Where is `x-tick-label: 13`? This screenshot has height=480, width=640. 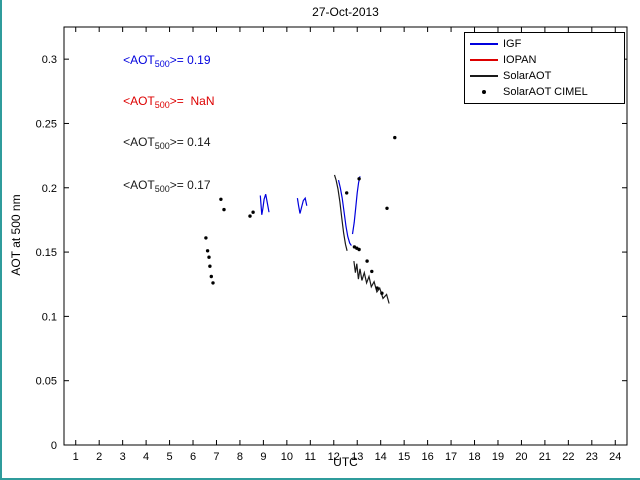
x-tick-label: 13 is located at coordinates (357, 457).